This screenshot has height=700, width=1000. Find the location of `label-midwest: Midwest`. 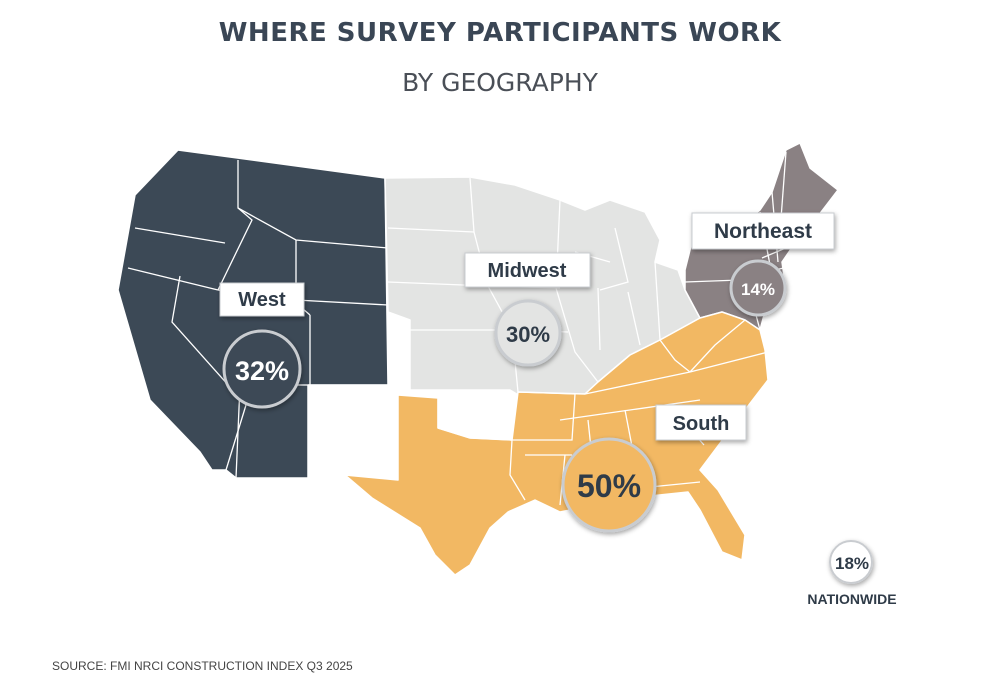

label-midwest: Midwest is located at coordinates (527, 270).